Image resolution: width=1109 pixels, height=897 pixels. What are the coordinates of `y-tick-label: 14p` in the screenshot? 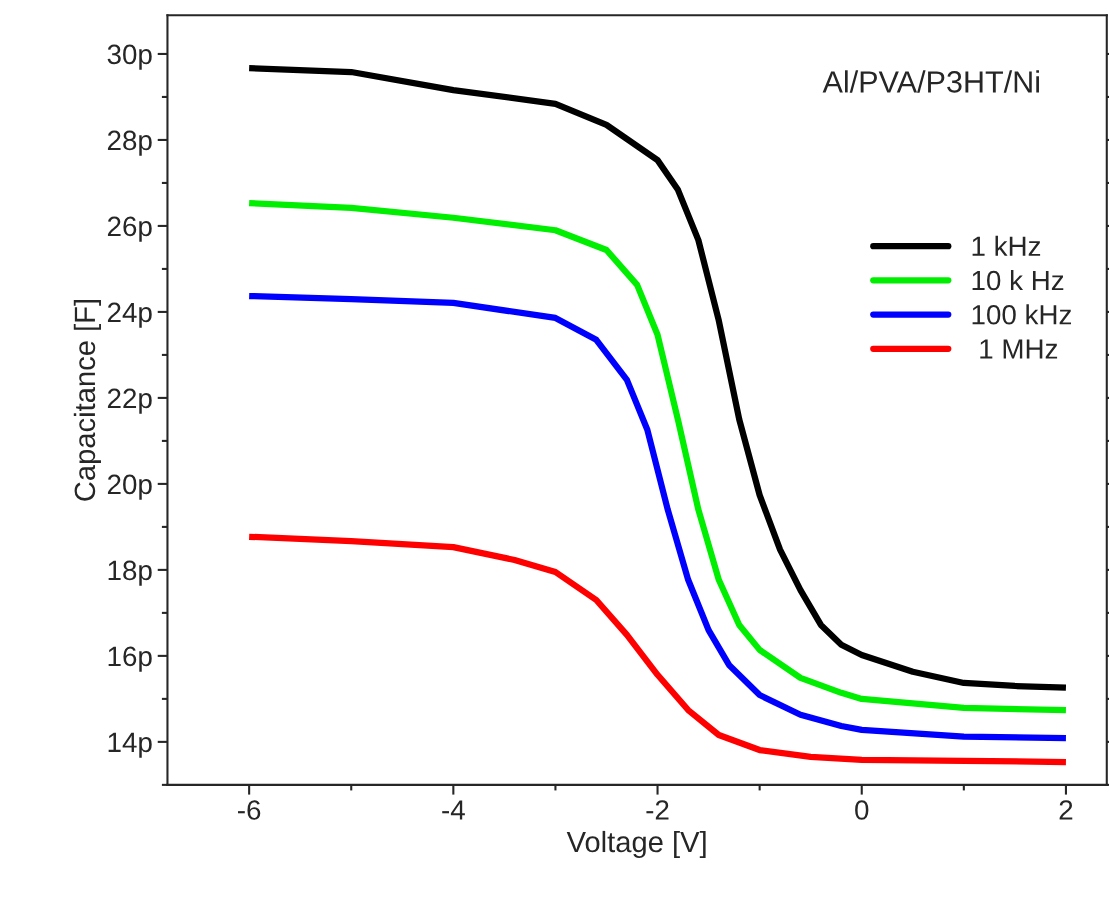 It's located at (130, 745).